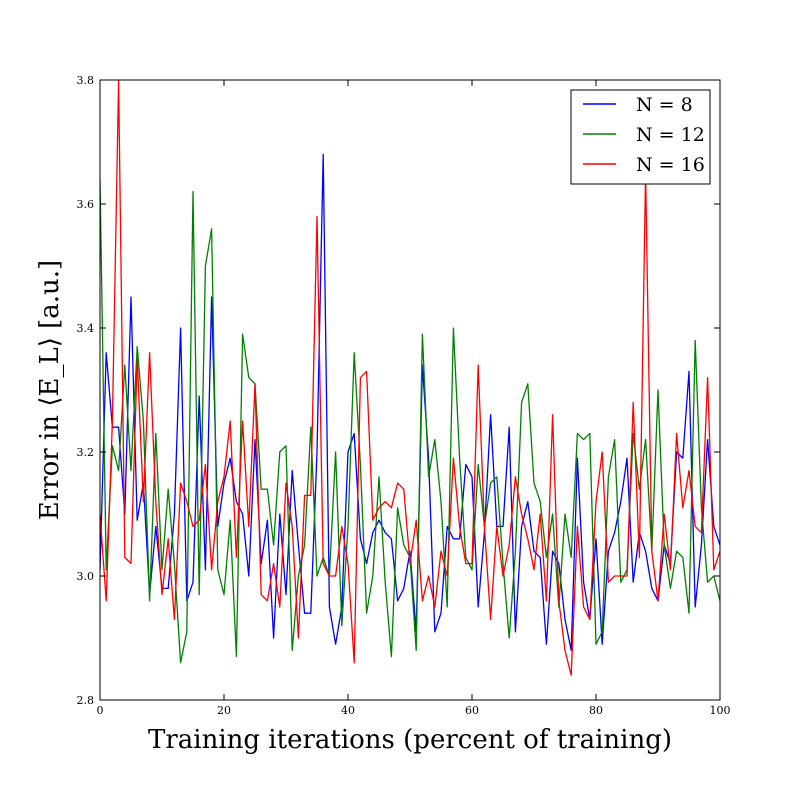 Image resolution: width=800 pixels, height=800 pixels. Describe the element at coordinates (50, 390) in the screenshot. I see `y-axis-label: Error in ⟨E_L⟩ [a.u.]` at that location.